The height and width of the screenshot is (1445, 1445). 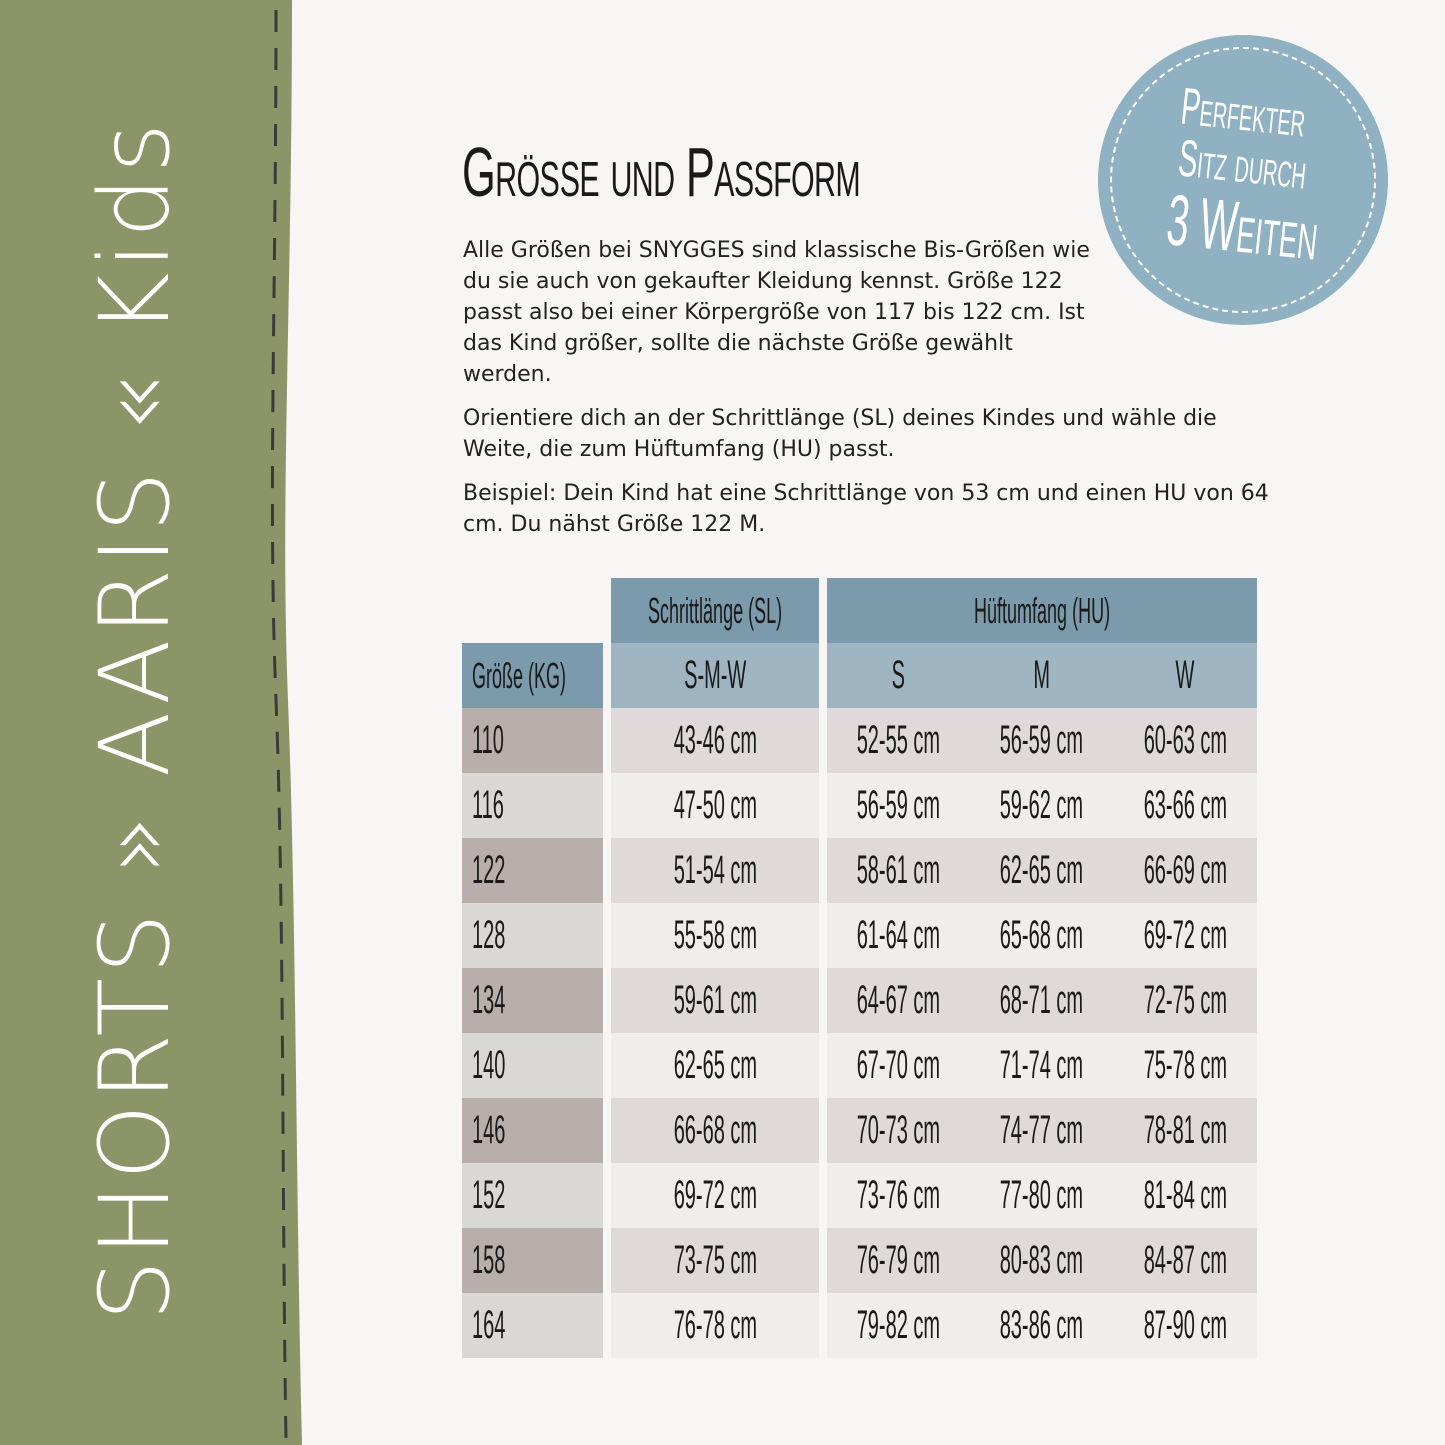 I want to click on sl-cell-text: 47-50 cm, so click(x=715, y=805).